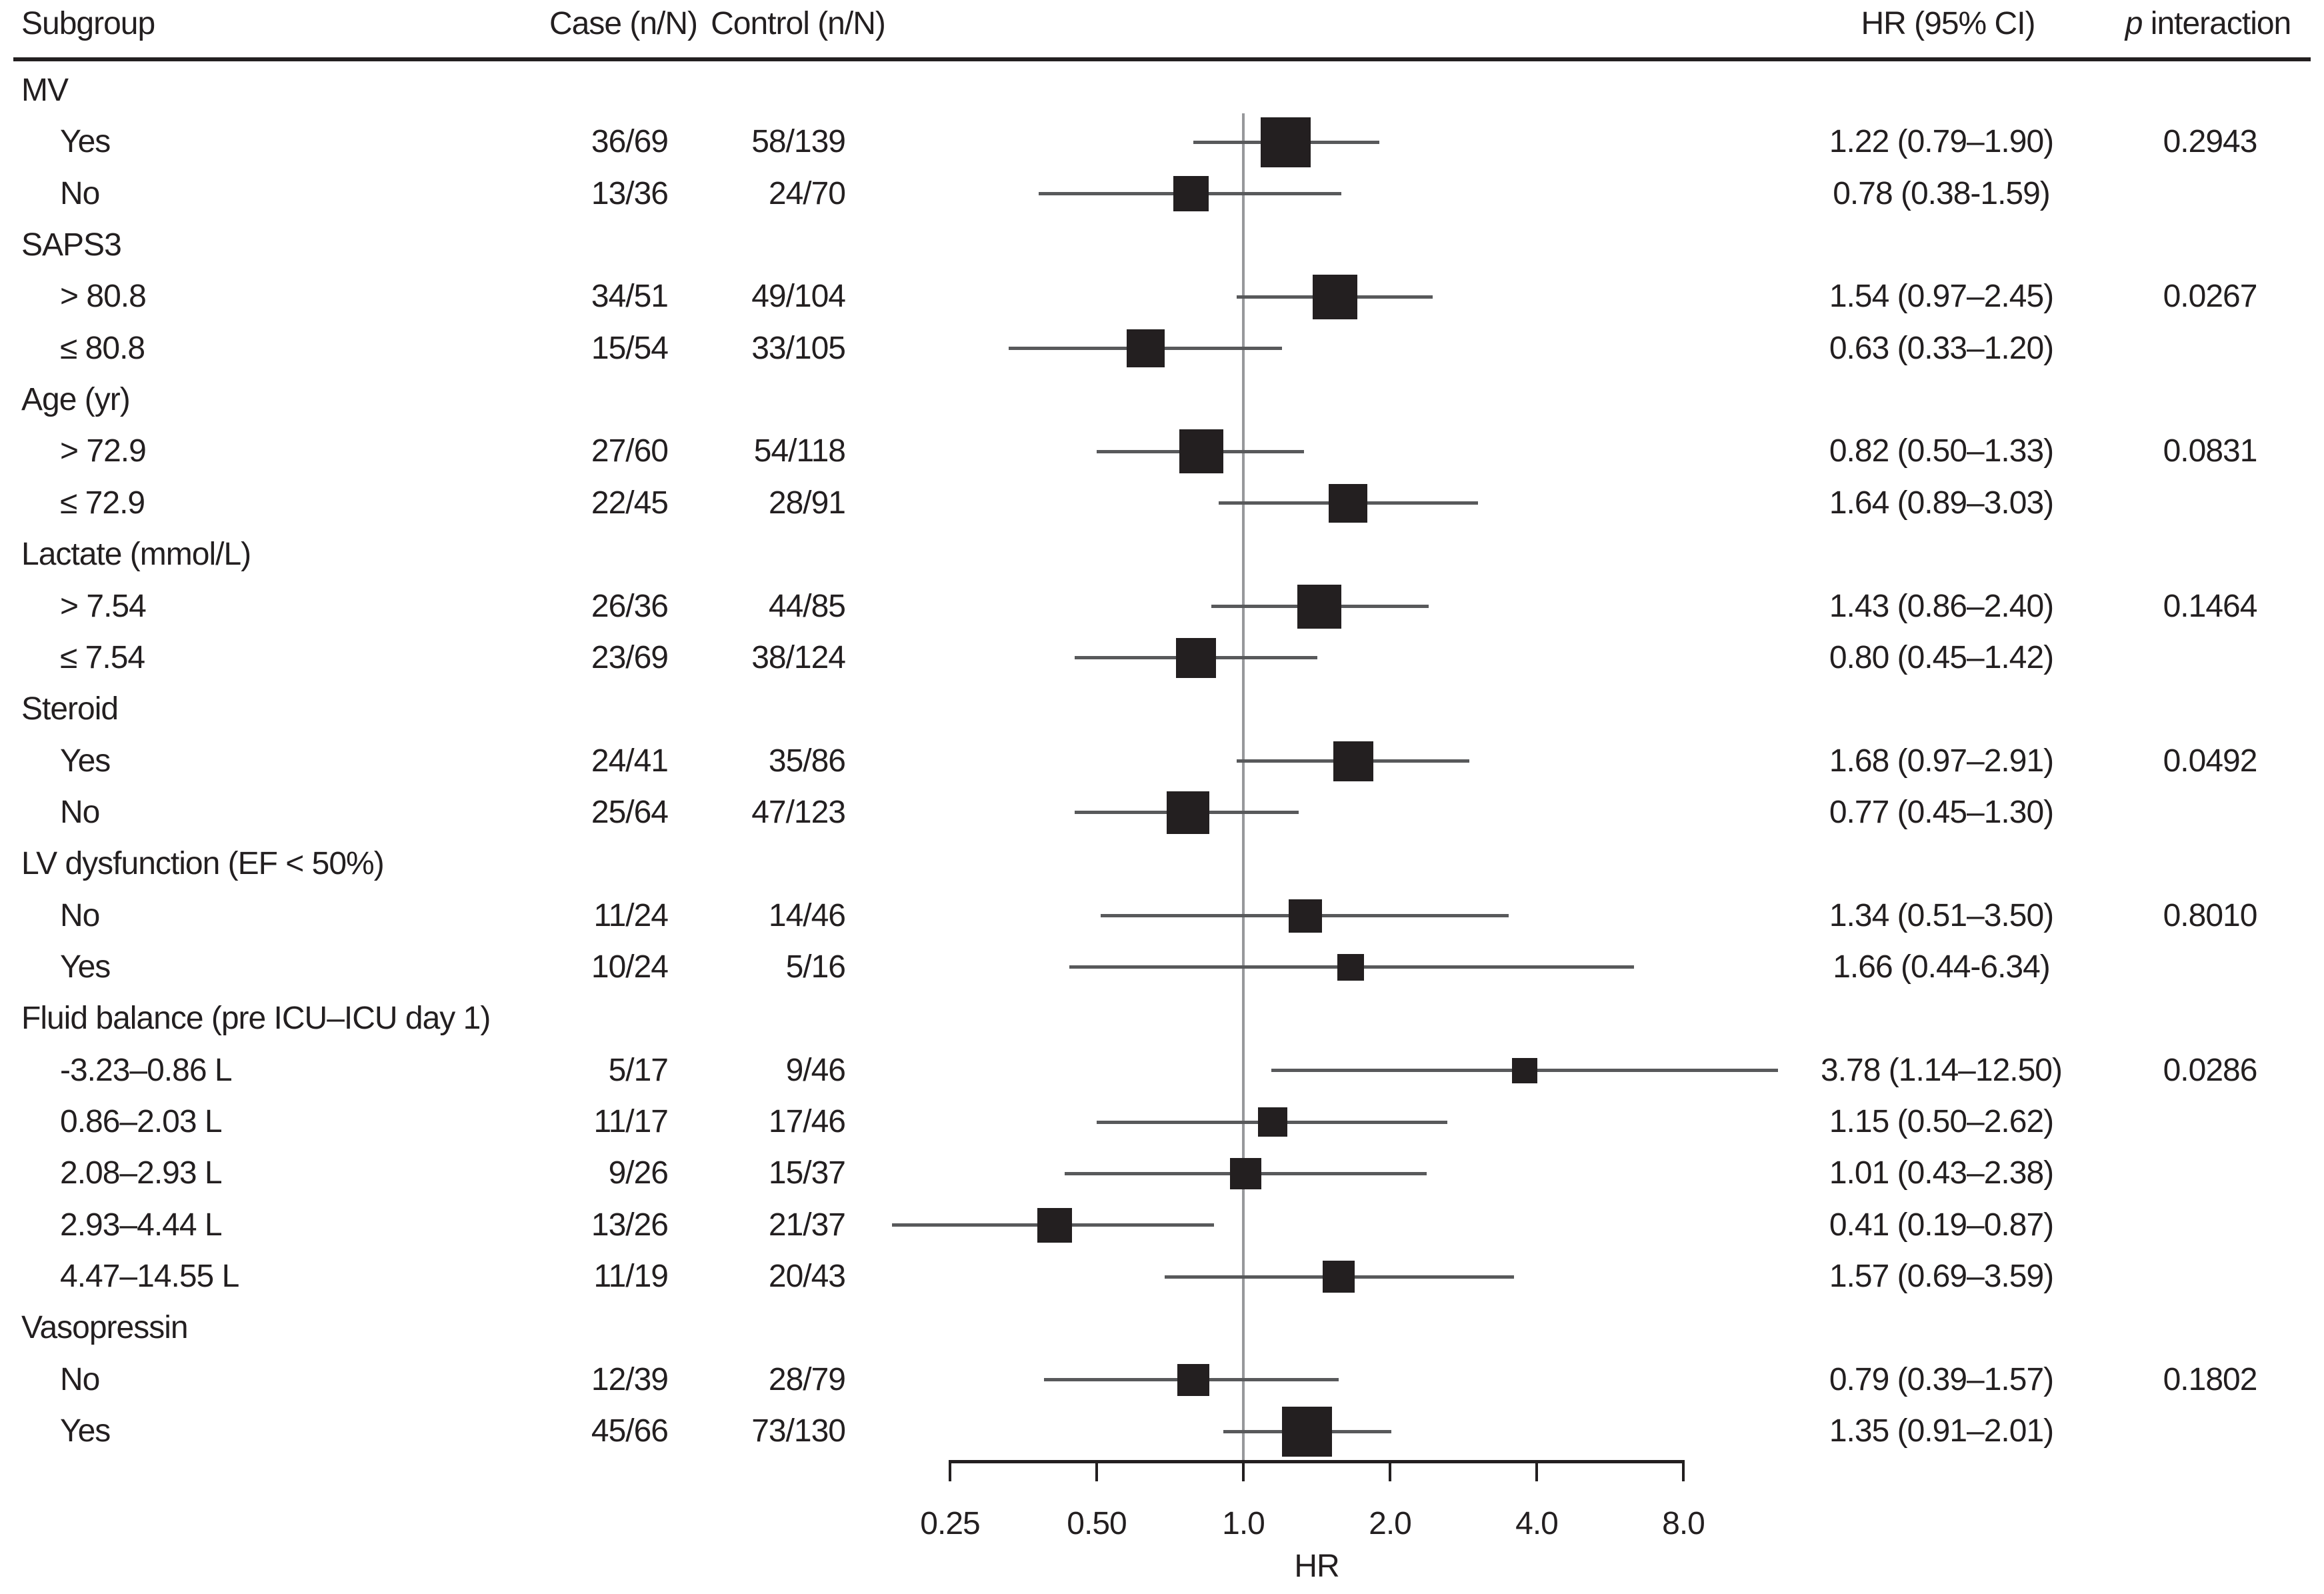 The image size is (2324, 1594). Describe the element at coordinates (2210, 1070) in the screenshot. I see `p-interaction-value: 0.0286` at that location.